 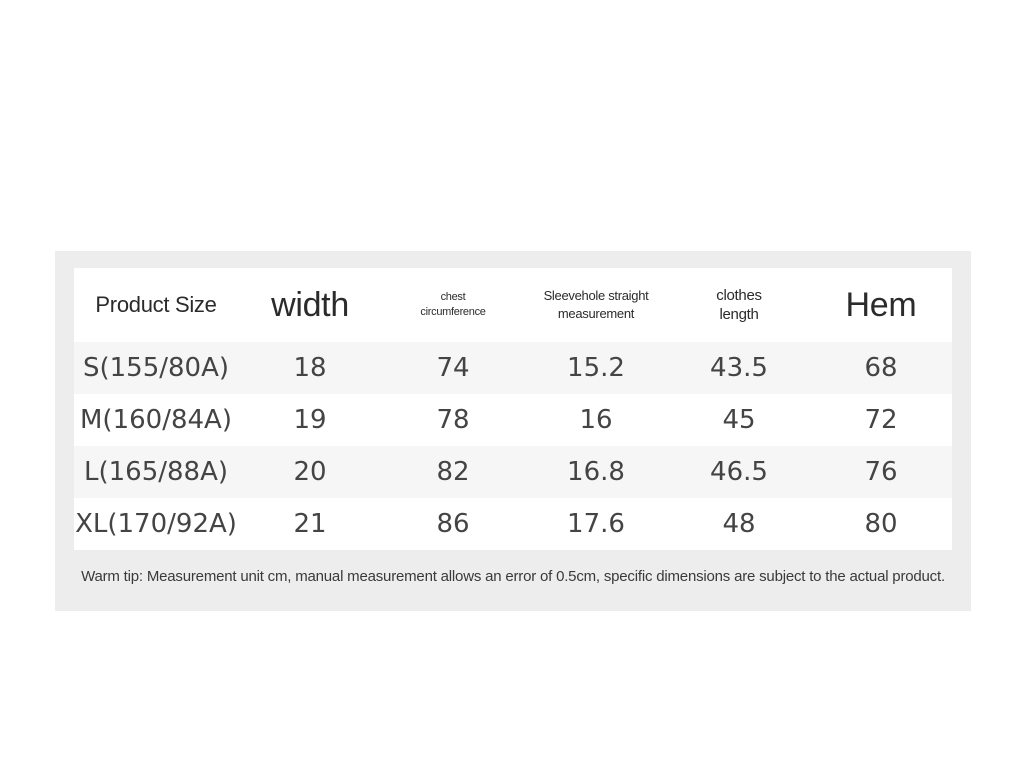 I want to click on header-hem: Hem, so click(x=881, y=304).